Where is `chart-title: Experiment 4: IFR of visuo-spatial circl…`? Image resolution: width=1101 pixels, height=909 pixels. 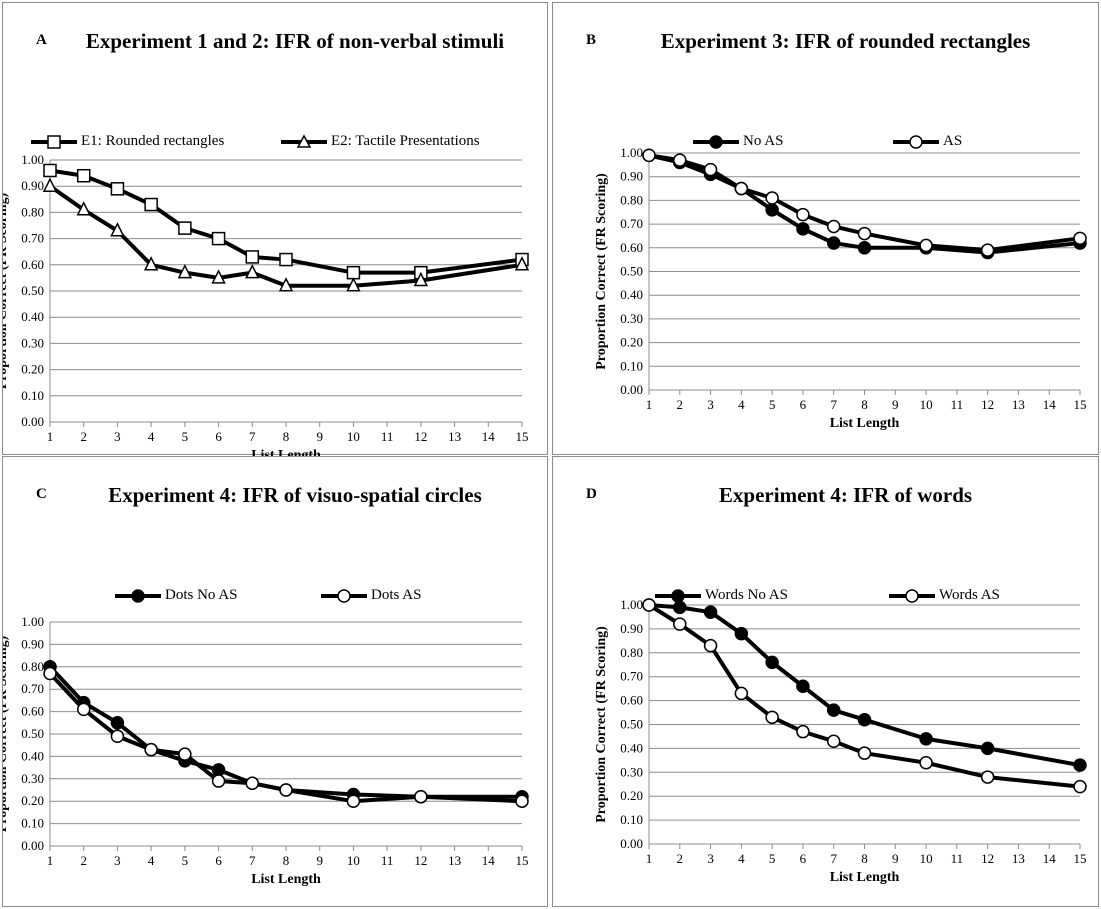 chart-title: Experiment 4: IFR of visuo-spatial circl… is located at coordinates (295, 495).